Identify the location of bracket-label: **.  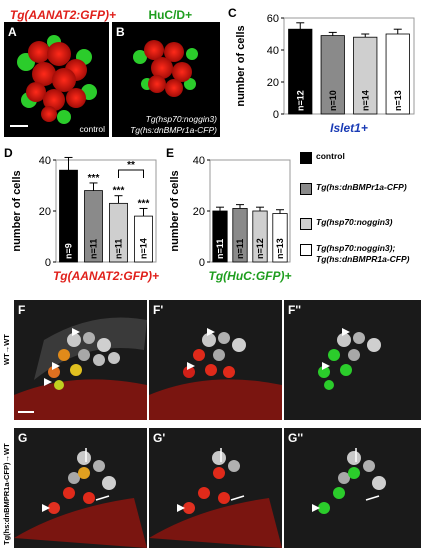
(131, 165).